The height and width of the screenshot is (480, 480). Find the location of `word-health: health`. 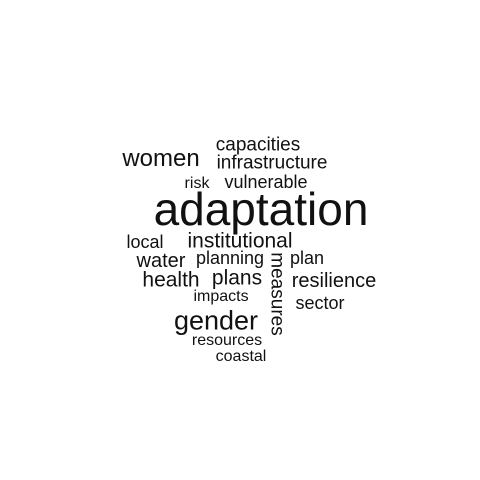

word-health: health is located at coordinates (171, 280).